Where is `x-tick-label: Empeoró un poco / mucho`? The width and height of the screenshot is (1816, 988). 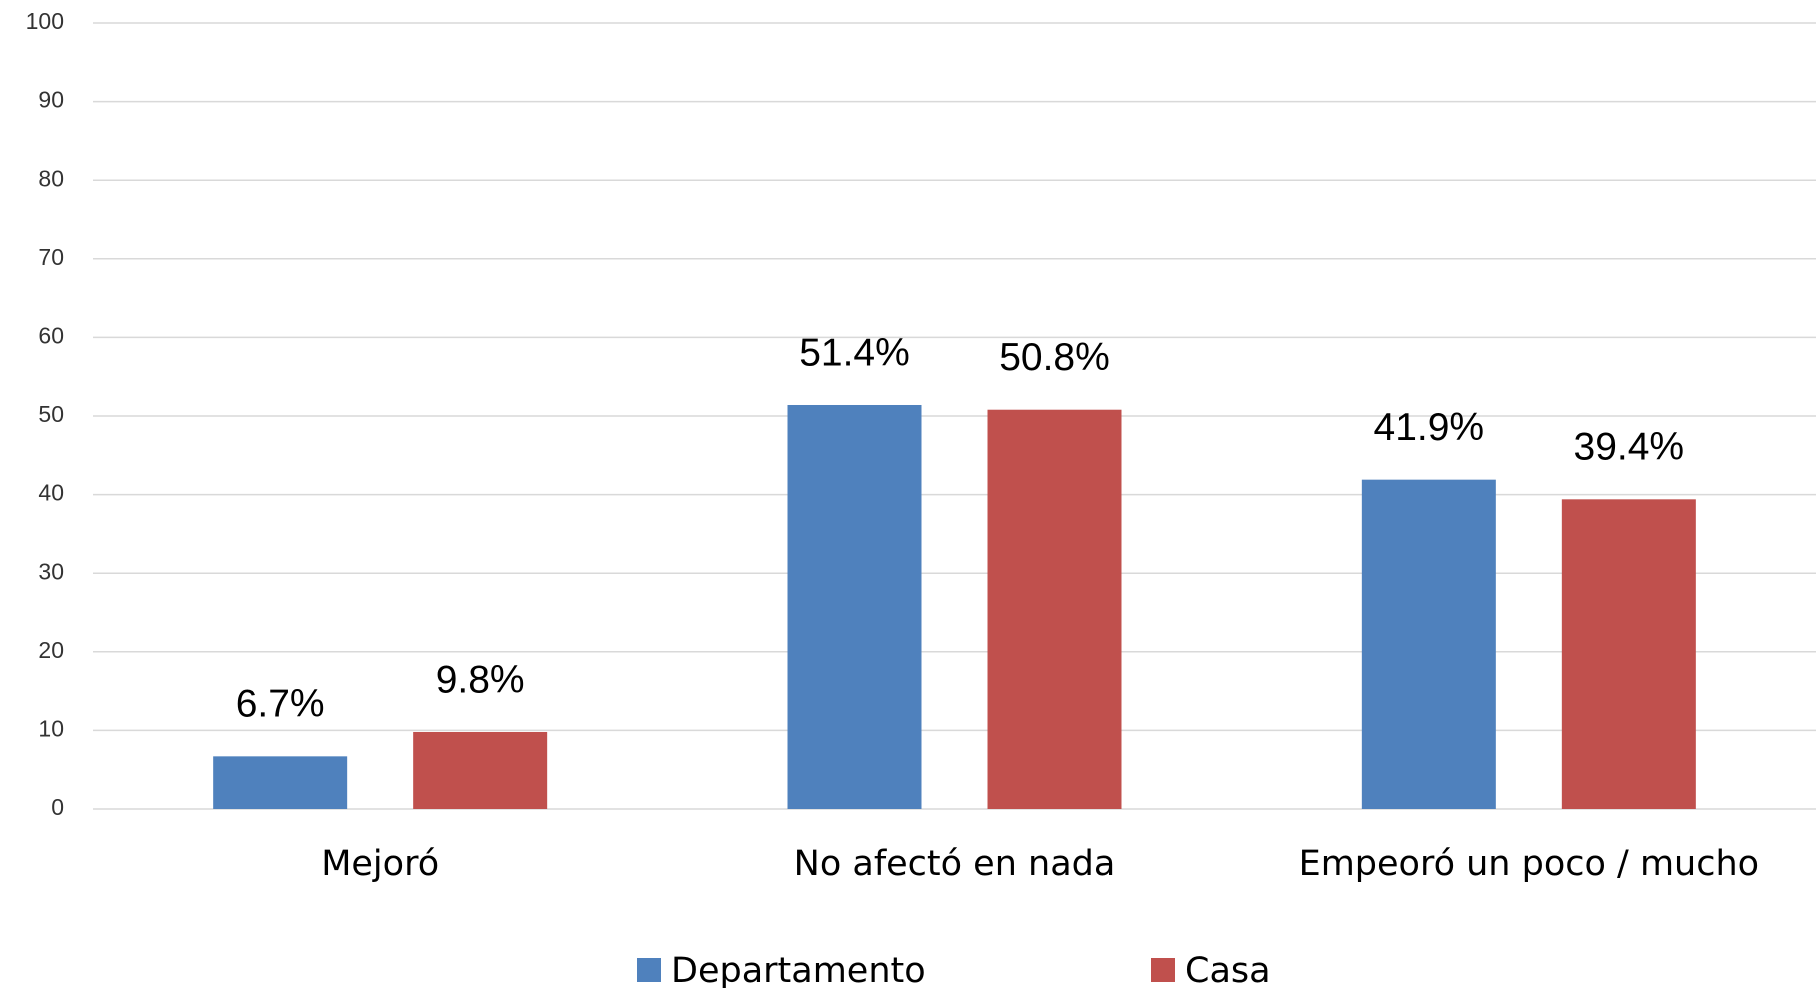 x-tick-label: Empeoró un poco / mucho is located at coordinates (1529, 864).